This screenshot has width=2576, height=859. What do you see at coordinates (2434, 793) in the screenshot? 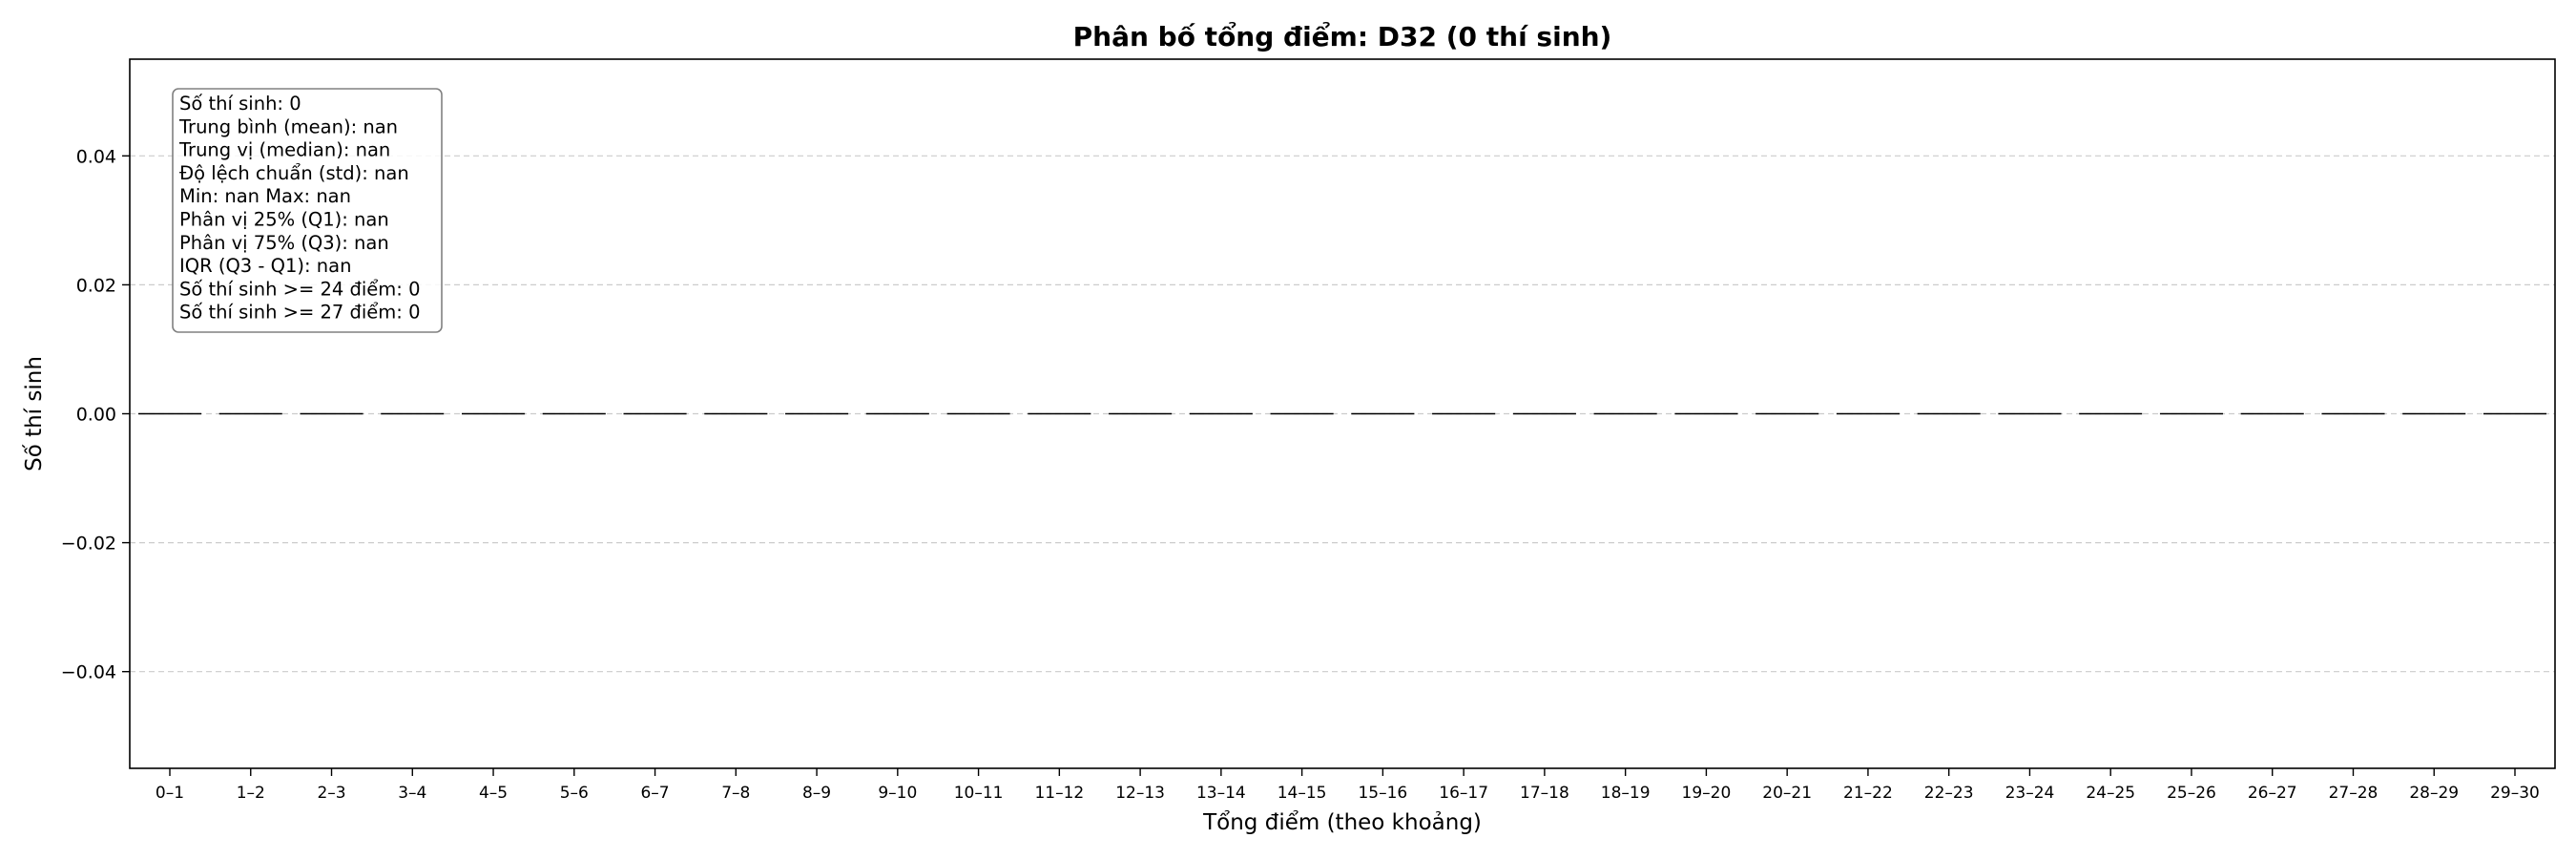
I see `x-tick-label: 28–29` at bounding box center [2434, 793].